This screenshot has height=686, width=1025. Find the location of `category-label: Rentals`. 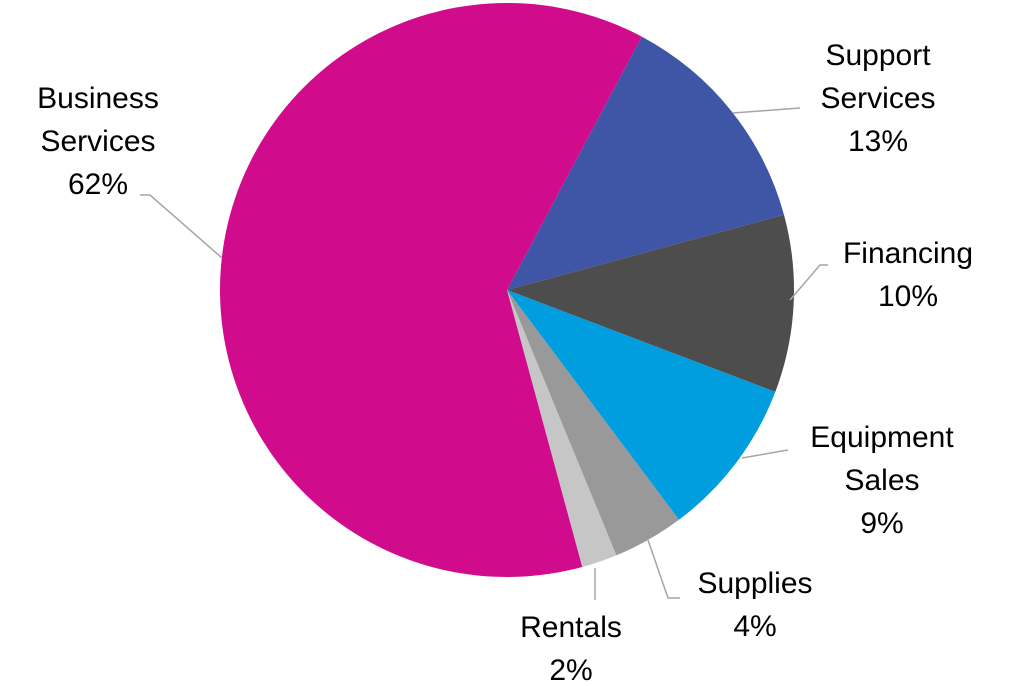

category-label: Rentals is located at coordinates (571, 627).